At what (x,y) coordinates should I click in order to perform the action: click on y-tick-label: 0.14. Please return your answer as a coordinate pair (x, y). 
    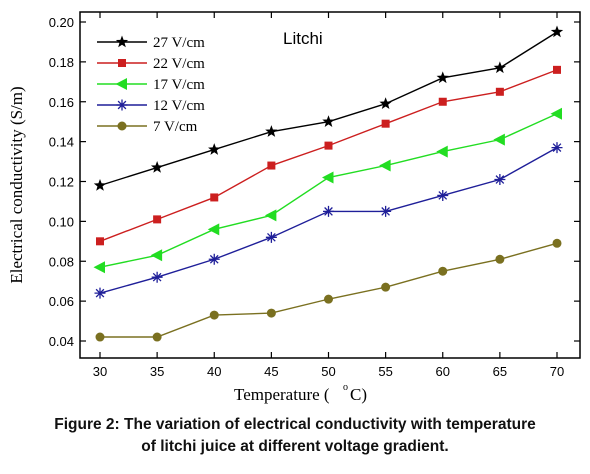
    Looking at the image, I should click on (61, 142).